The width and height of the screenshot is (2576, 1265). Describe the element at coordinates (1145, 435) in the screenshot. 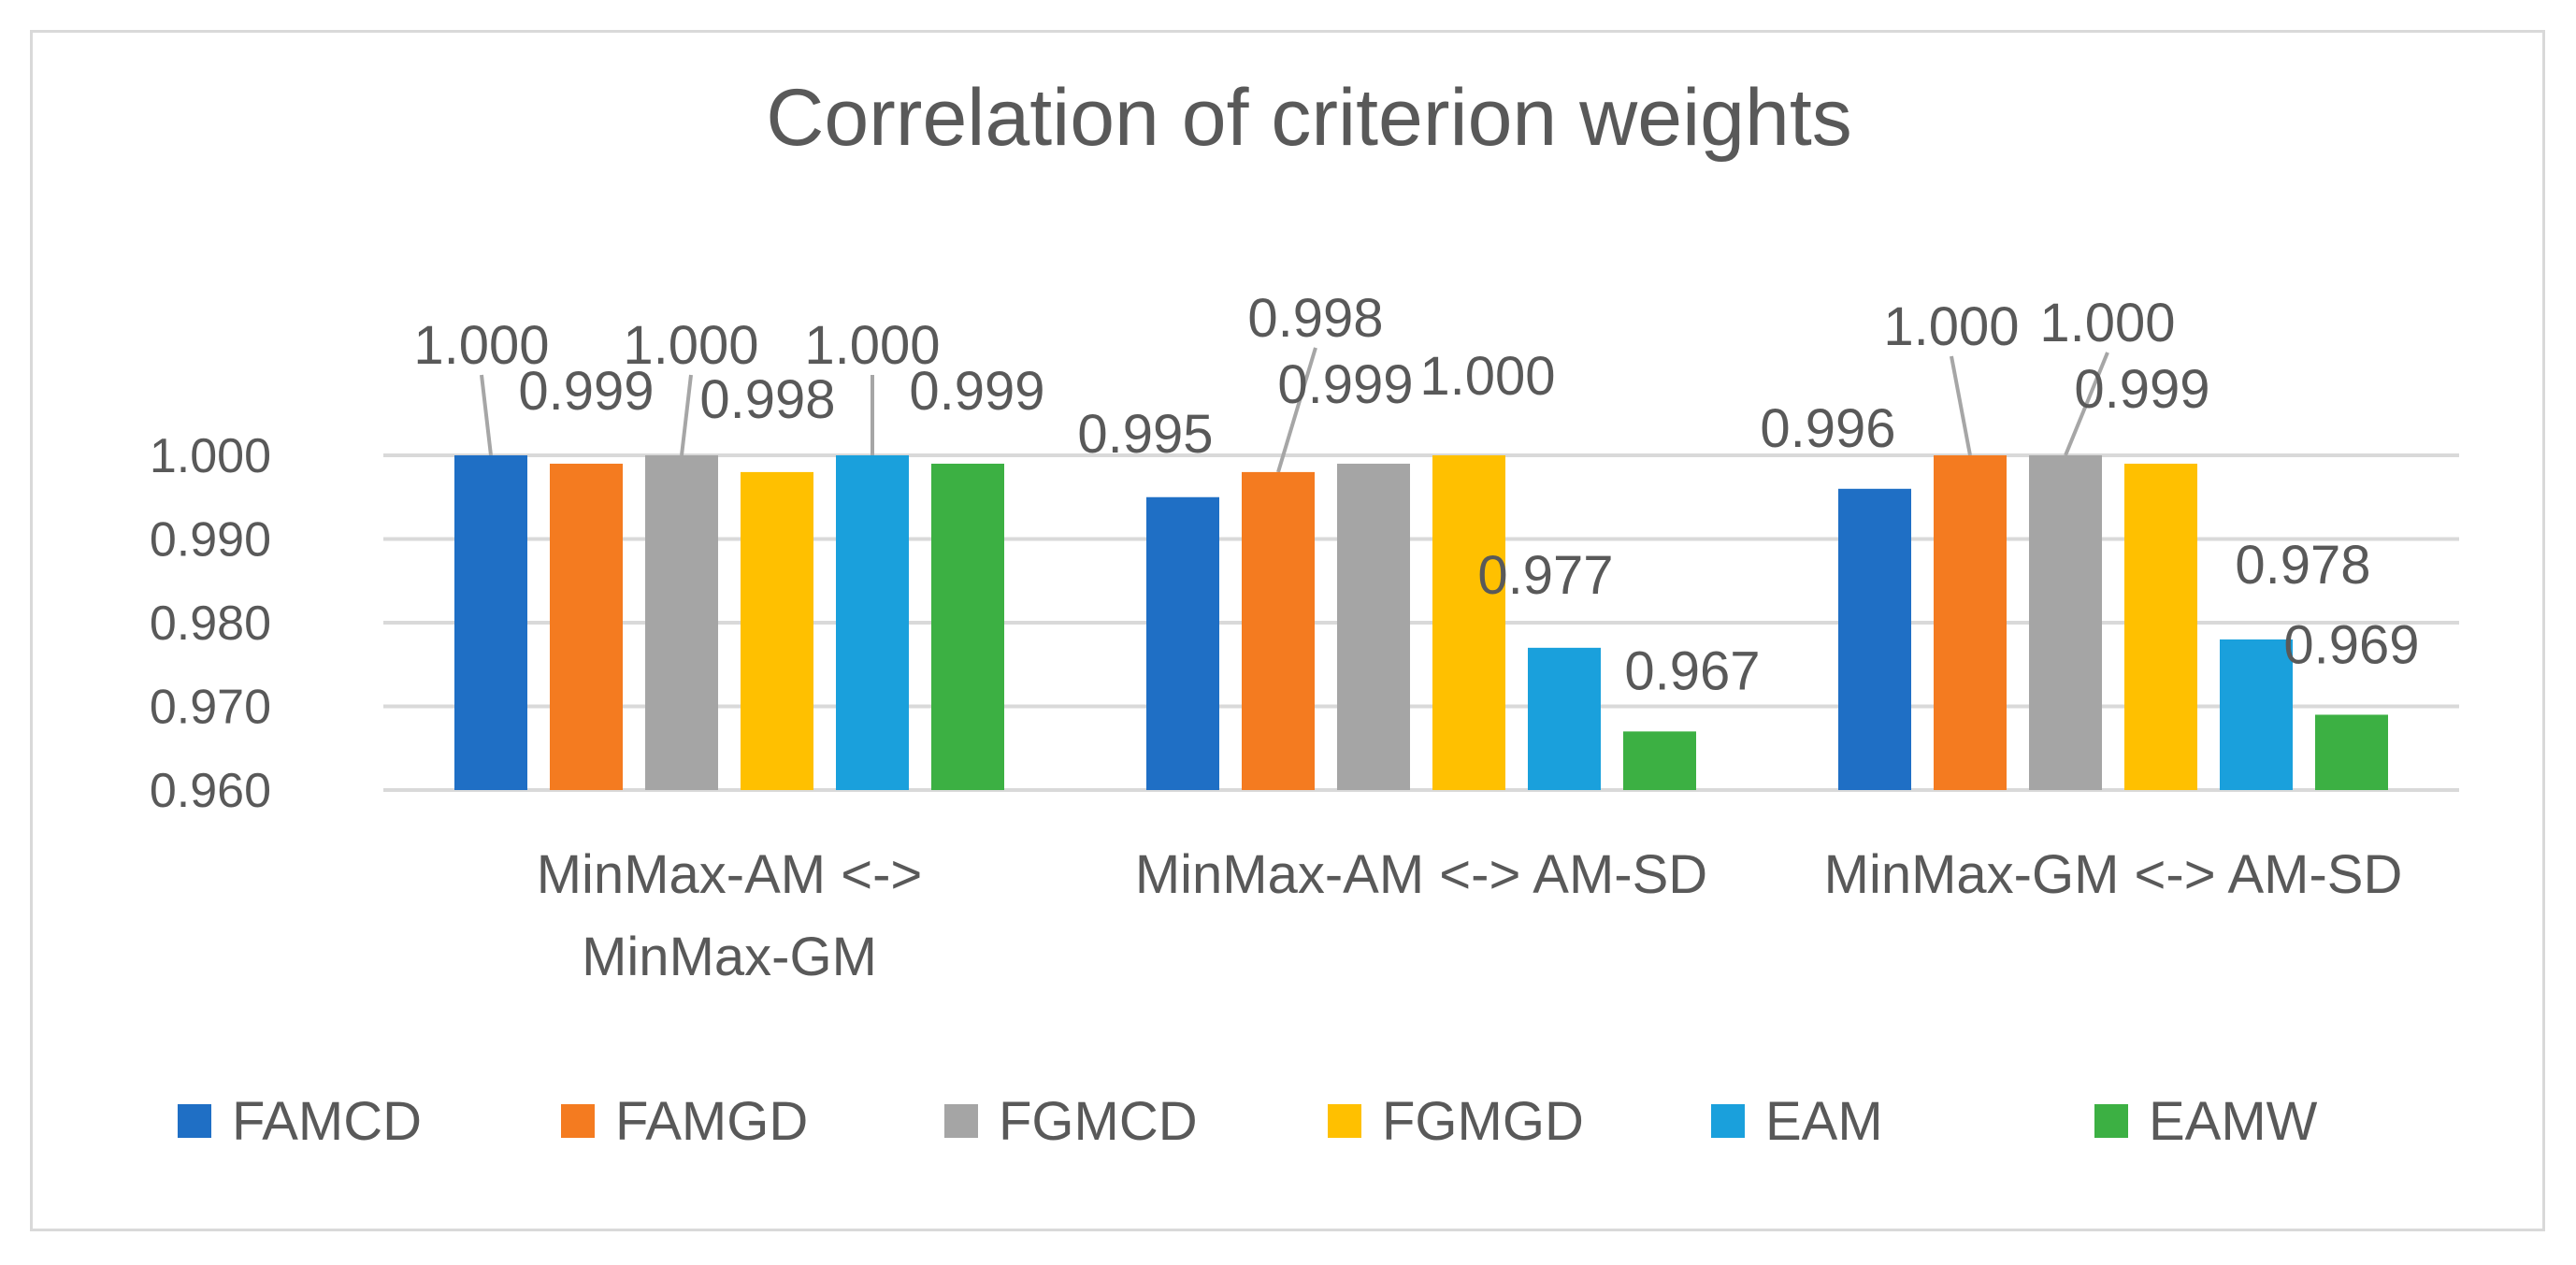

I see `data-label: 0.995` at that location.